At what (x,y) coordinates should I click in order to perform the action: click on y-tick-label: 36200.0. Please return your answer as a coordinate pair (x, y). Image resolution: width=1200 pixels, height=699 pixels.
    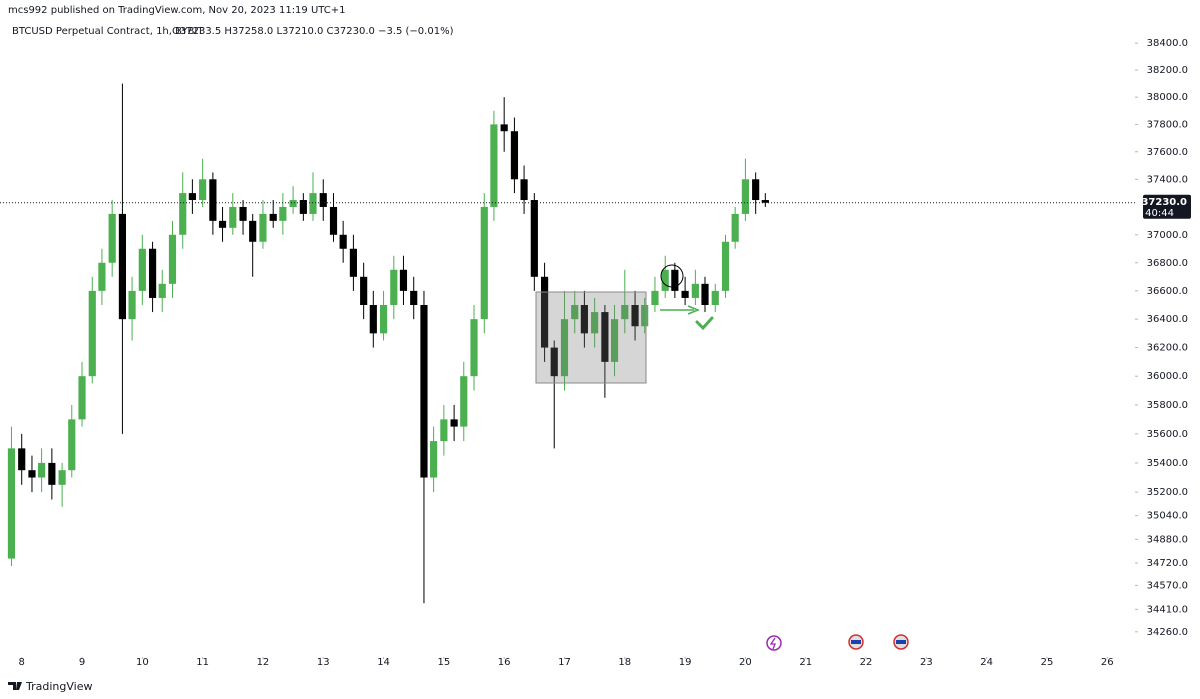
    Looking at the image, I should click on (1167, 348).